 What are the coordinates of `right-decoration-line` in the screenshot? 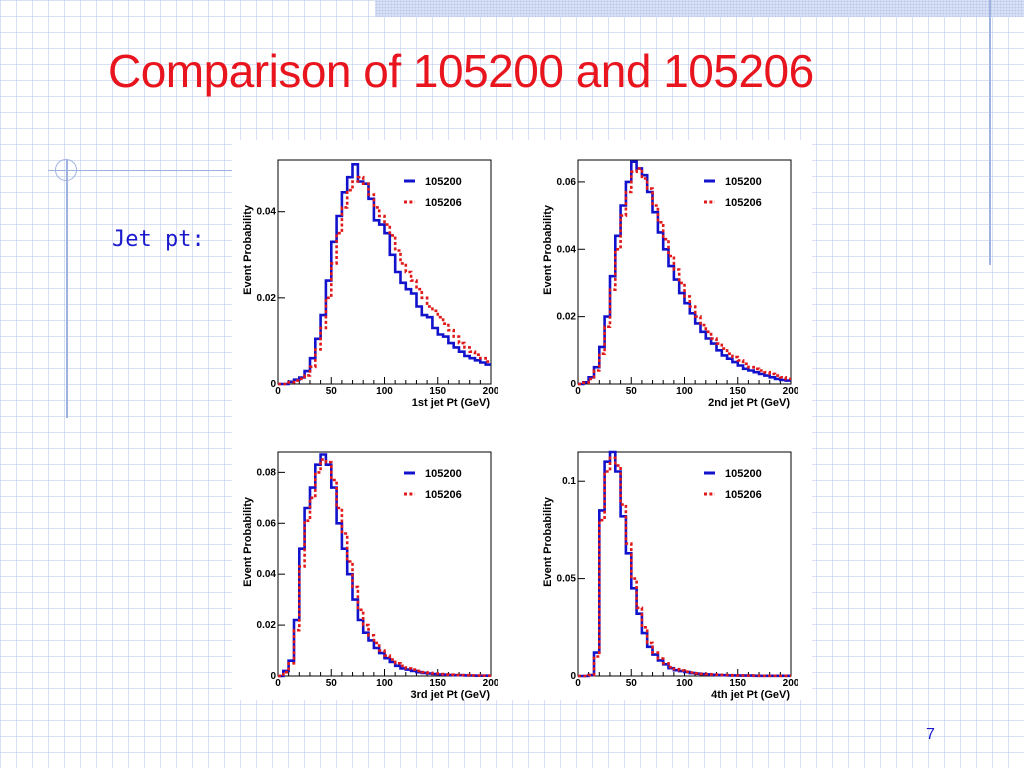 It's located at (990, 132).